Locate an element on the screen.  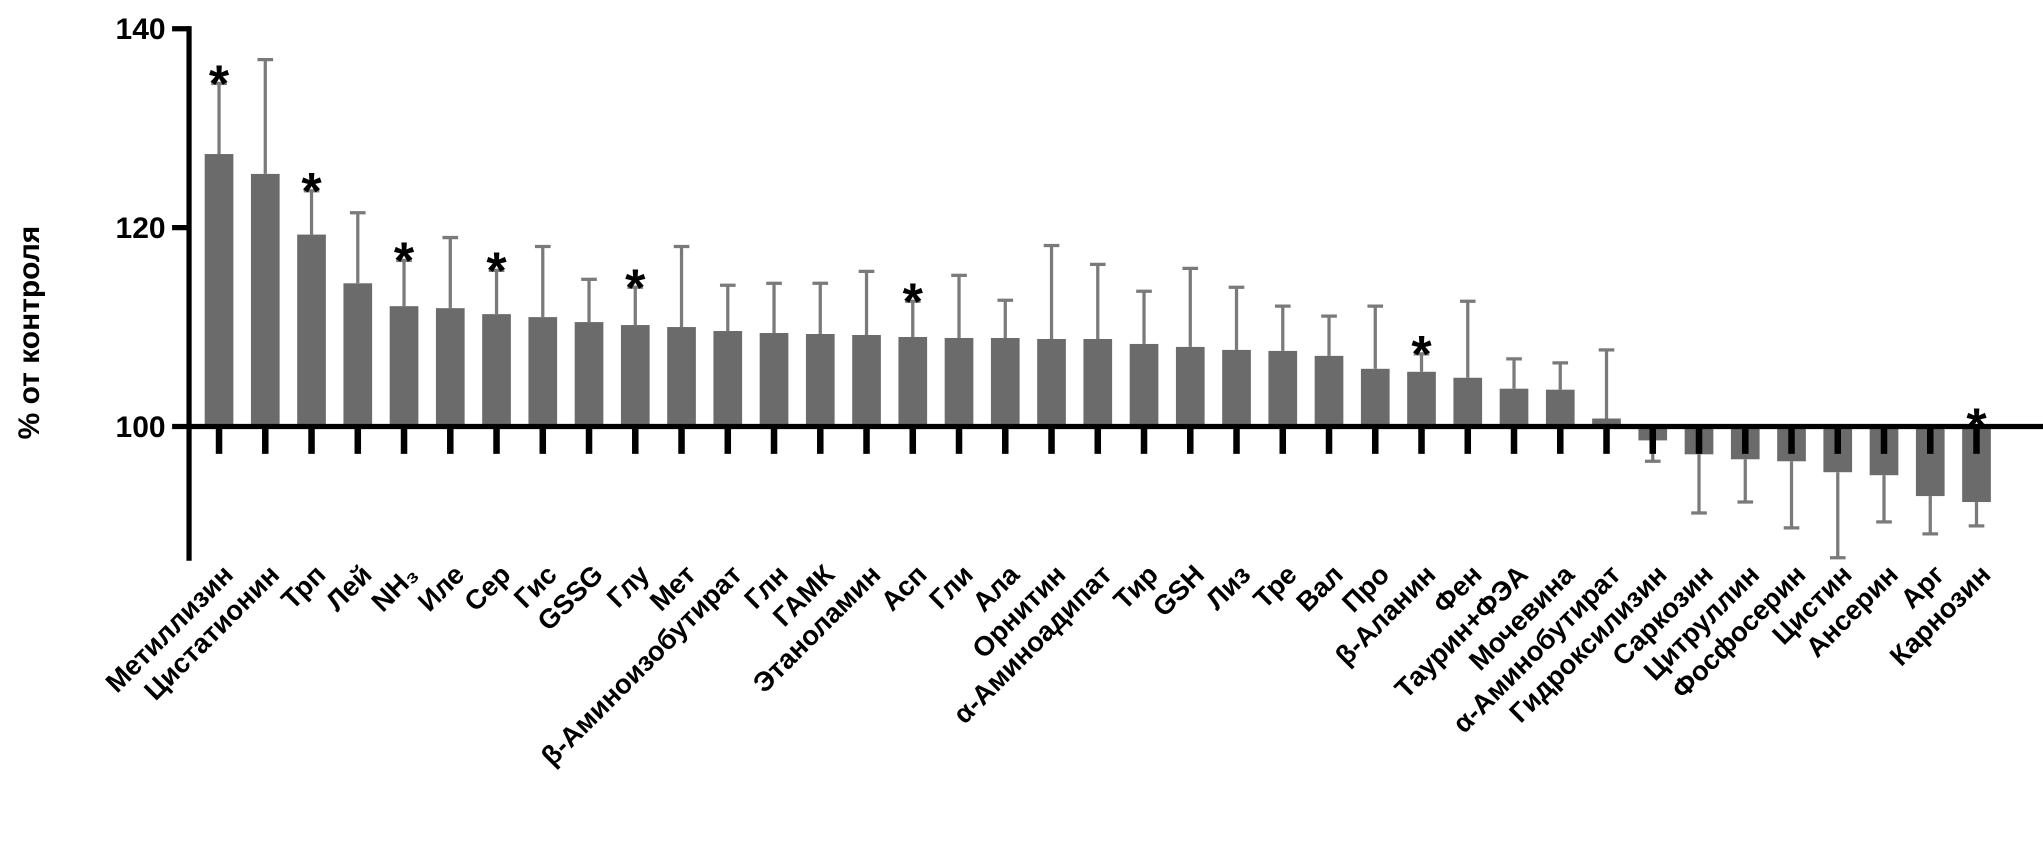
x-tick-label: Трп is located at coordinates (303, 587).